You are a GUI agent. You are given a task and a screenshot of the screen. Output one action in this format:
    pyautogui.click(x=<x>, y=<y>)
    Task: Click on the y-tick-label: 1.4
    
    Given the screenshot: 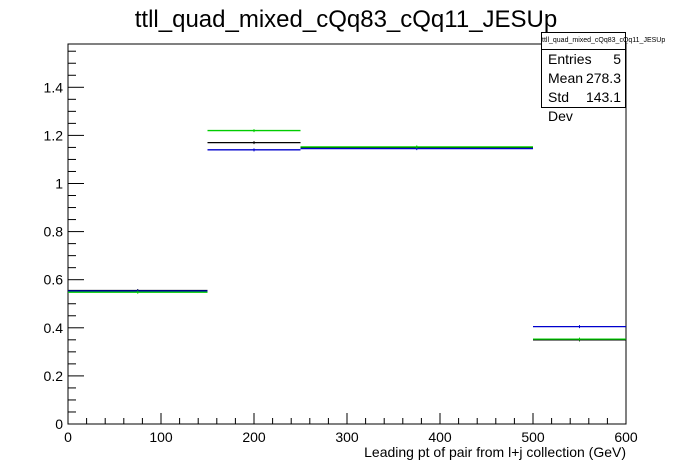 What is the action you would take?
    pyautogui.click(x=54, y=87)
    